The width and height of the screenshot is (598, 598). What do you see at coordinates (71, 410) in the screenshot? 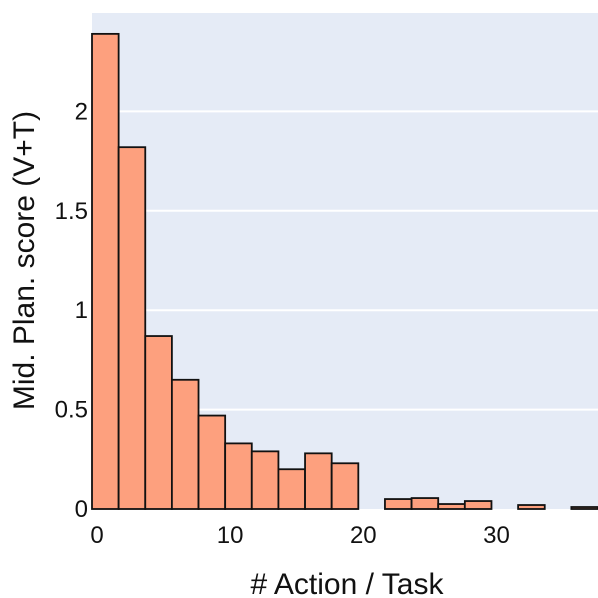
I see `y-tick-label: 0.5` at bounding box center [71, 410].